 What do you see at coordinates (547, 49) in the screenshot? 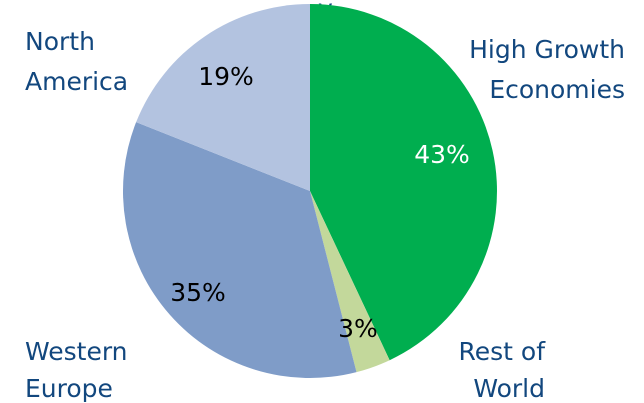
I see `category-label-high-growth-economies: High Growth` at bounding box center [547, 49].